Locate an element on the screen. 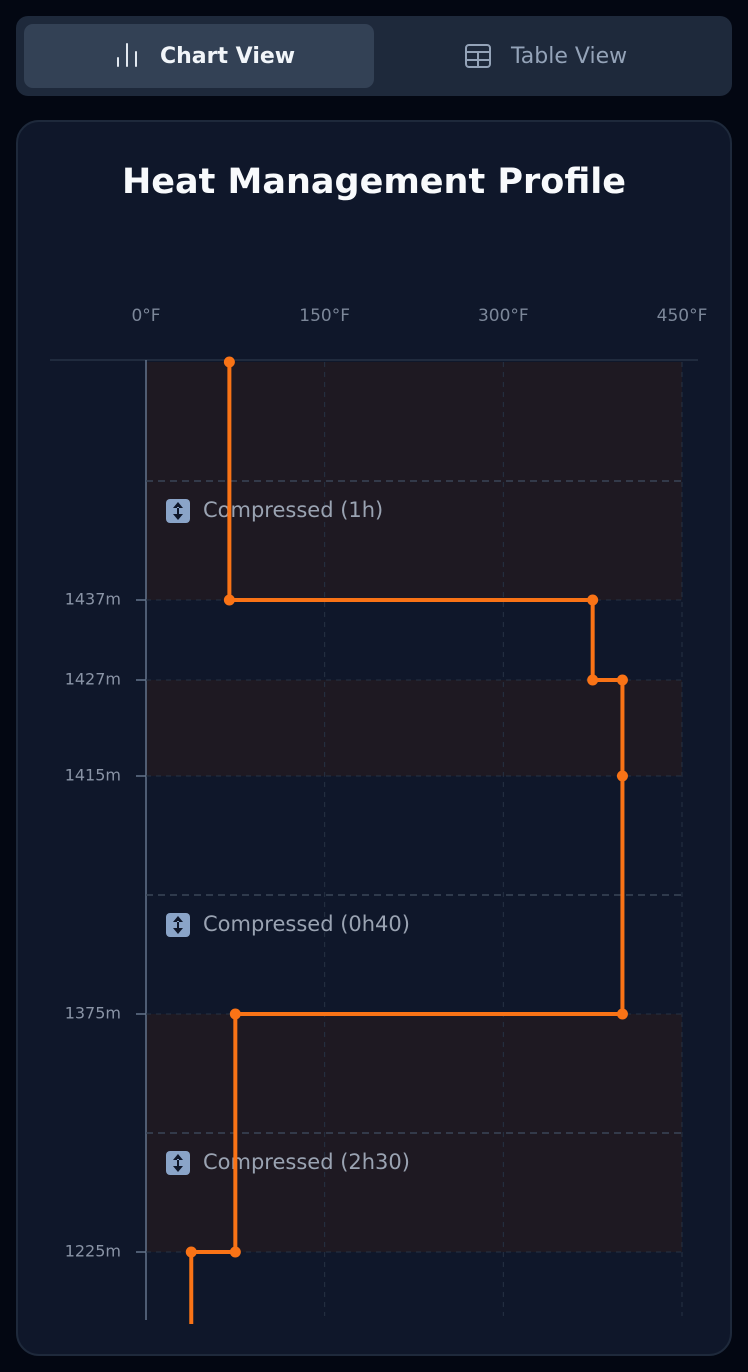 This screenshot has width=748, height=1372. break-label: Compressed (0h40) is located at coordinates (306, 924).